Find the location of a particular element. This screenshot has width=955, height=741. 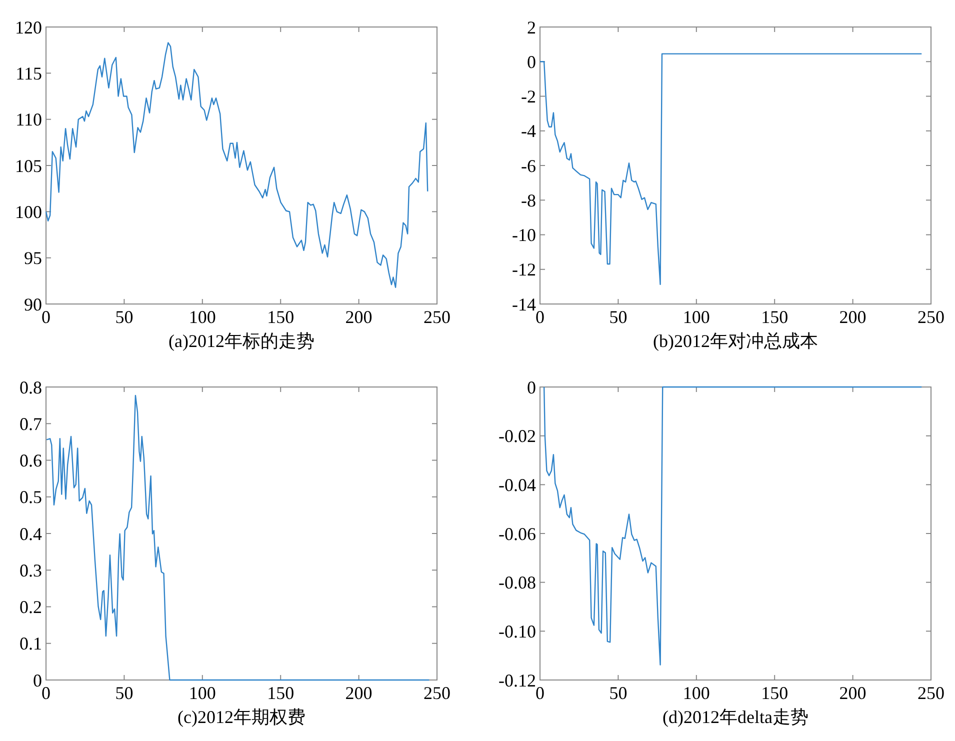

text: (b)2012年对冲总成本 is located at coordinates (735, 341).